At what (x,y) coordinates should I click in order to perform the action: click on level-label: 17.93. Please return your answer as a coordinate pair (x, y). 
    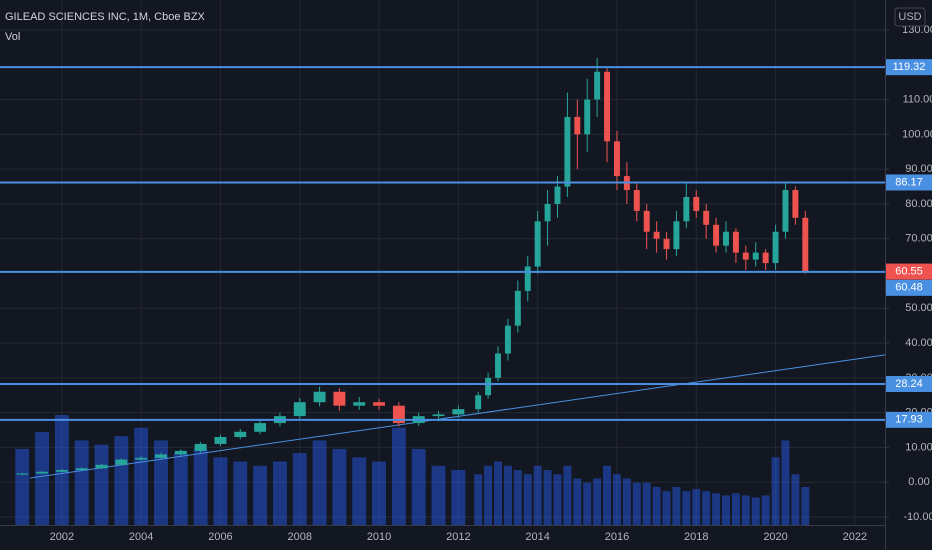
    Looking at the image, I should click on (909, 420).